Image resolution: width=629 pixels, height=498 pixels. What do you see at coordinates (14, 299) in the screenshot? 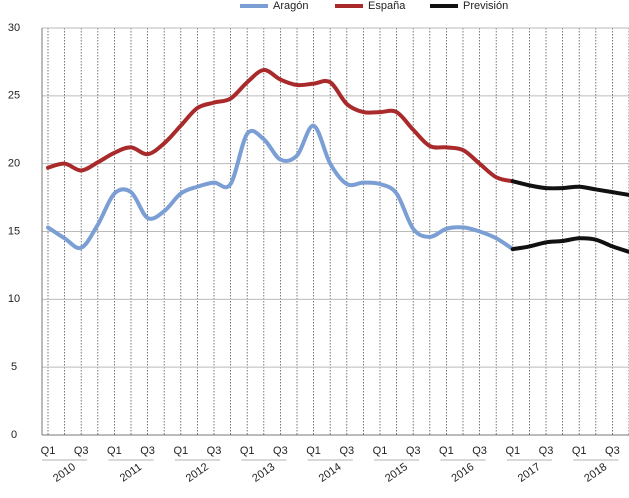
I see `y-tick-label: 10` at bounding box center [14, 299].